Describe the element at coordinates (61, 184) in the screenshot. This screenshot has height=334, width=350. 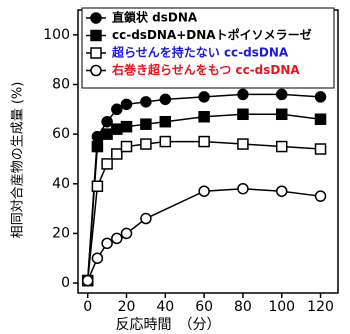
I see `y-tick-label: 40` at that location.